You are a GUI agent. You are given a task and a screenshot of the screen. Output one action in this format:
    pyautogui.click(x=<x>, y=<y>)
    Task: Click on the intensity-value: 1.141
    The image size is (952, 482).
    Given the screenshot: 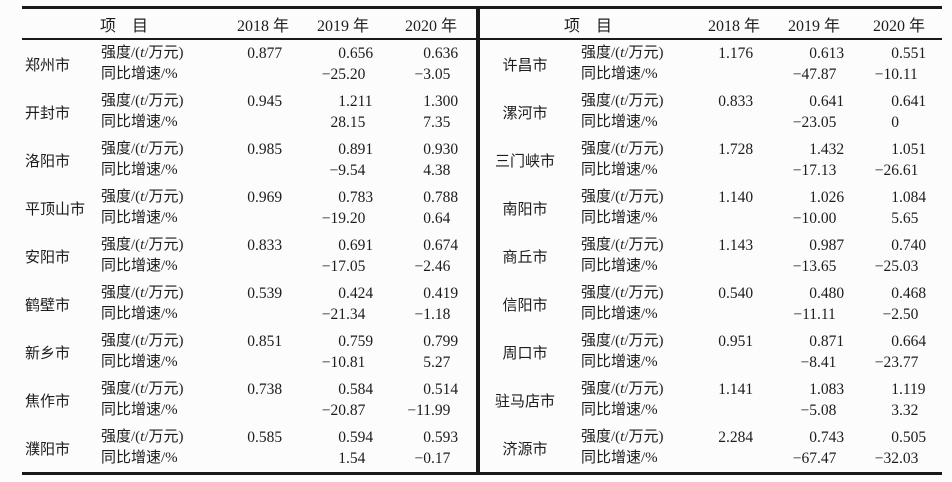 What is the action you would take?
    pyautogui.click(x=734, y=389)
    